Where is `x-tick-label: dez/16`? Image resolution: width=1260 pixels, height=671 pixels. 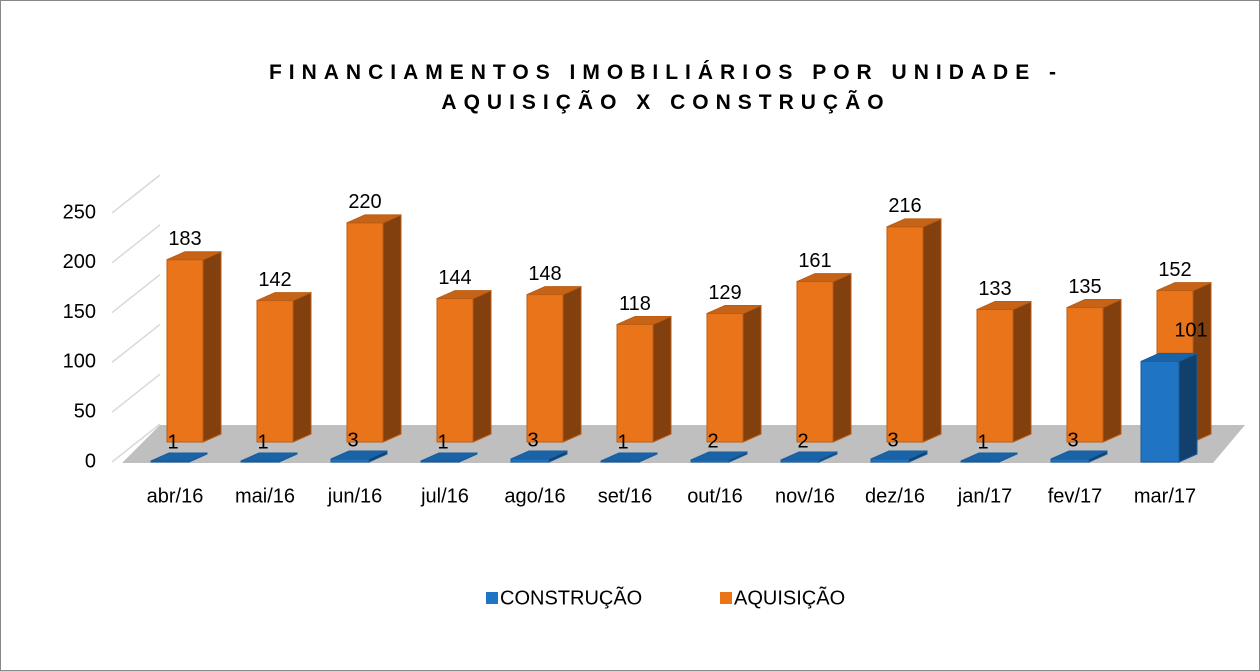
x-tick-label: dez/16 is located at coordinates (895, 496).